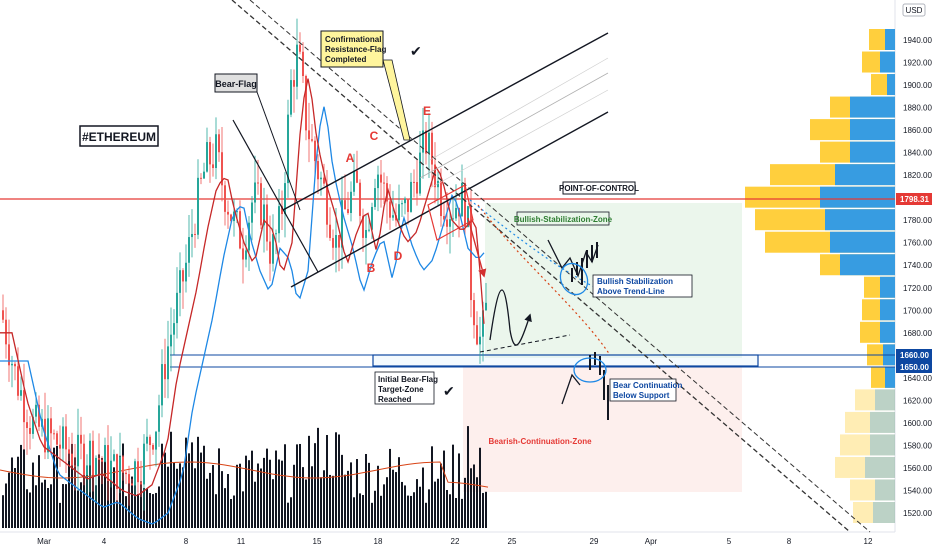 This screenshot has width=932, height=550. What do you see at coordinates (374, 136) in the screenshot?
I see `wave-label-c: C` at bounding box center [374, 136].